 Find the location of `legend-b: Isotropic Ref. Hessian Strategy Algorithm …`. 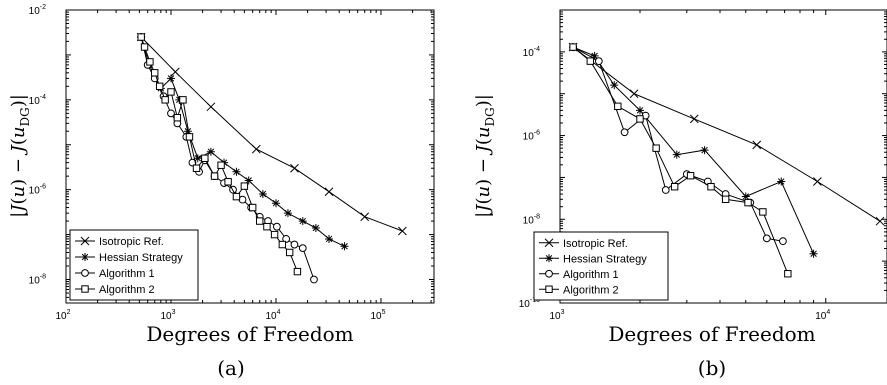

legend-b: Isotropic Ref. Hessian Strategy Algorithm … is located at coordinates (601, 266).